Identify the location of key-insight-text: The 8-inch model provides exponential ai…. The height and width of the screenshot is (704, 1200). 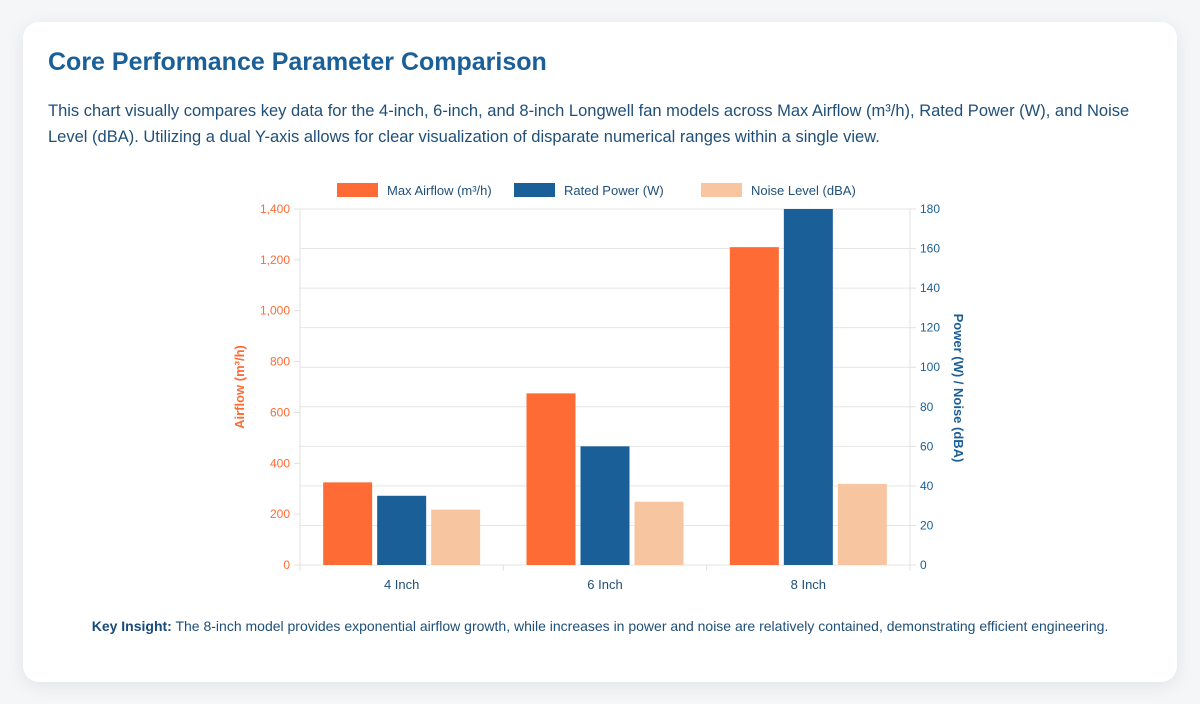
(640, 626).